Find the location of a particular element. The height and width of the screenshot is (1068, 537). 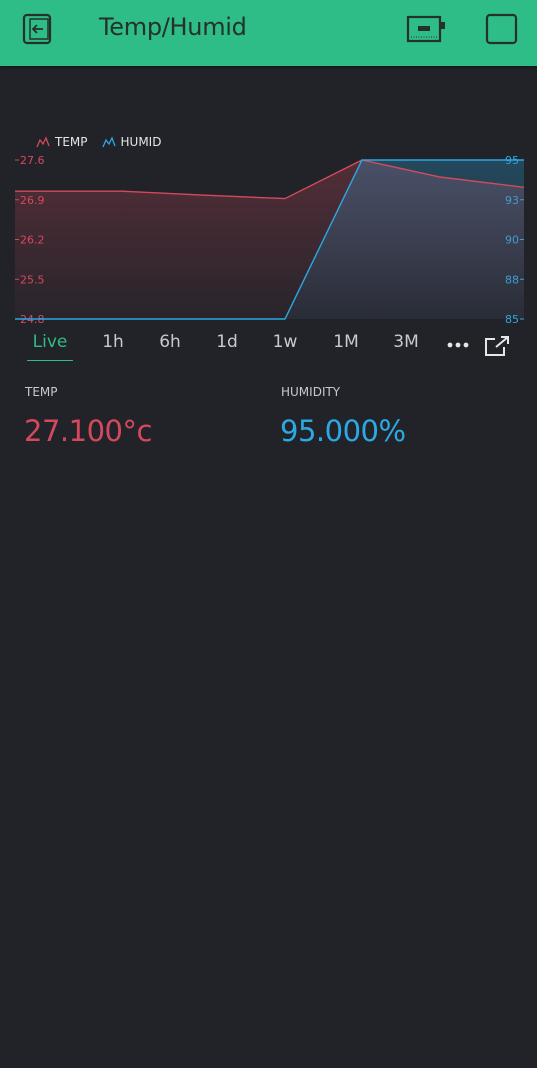

page-title: Temp/Humid is located at coordinates (173, 27).